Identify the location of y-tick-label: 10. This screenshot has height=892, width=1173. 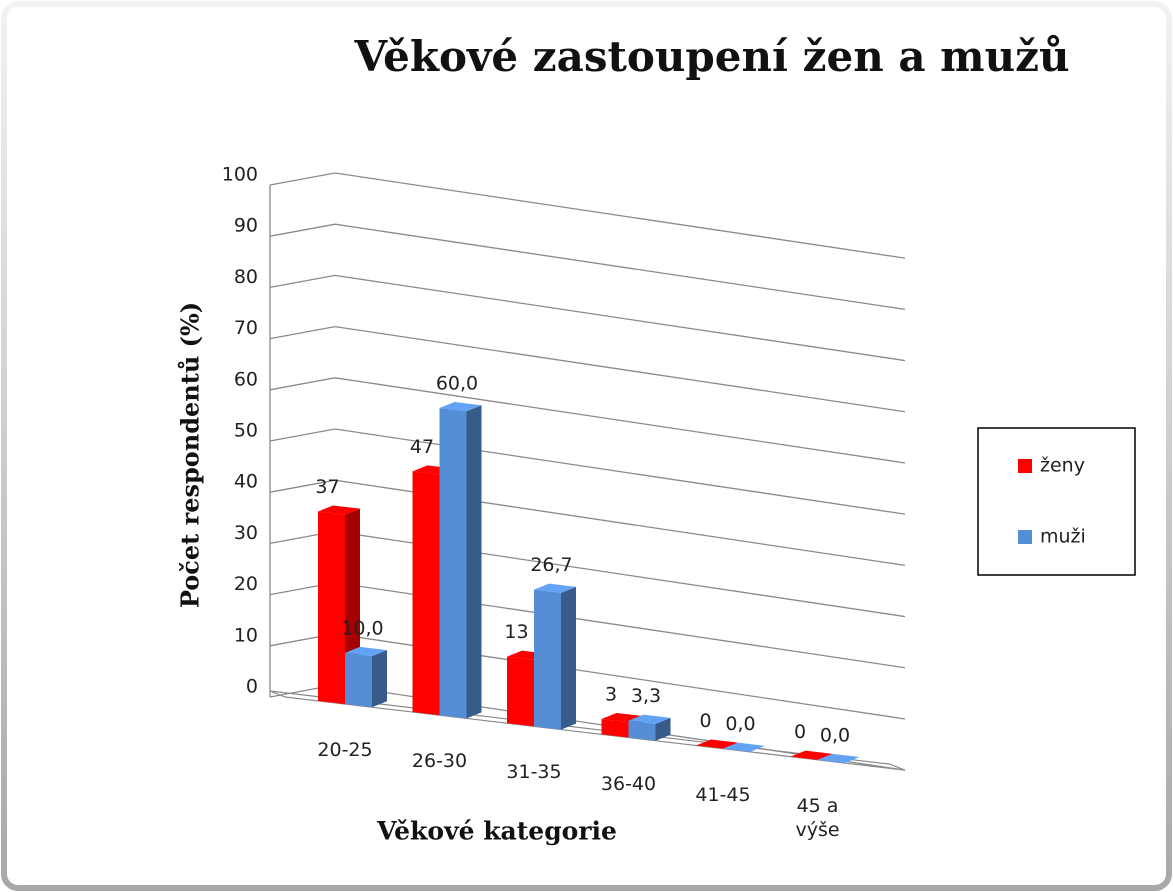
(246, 635).